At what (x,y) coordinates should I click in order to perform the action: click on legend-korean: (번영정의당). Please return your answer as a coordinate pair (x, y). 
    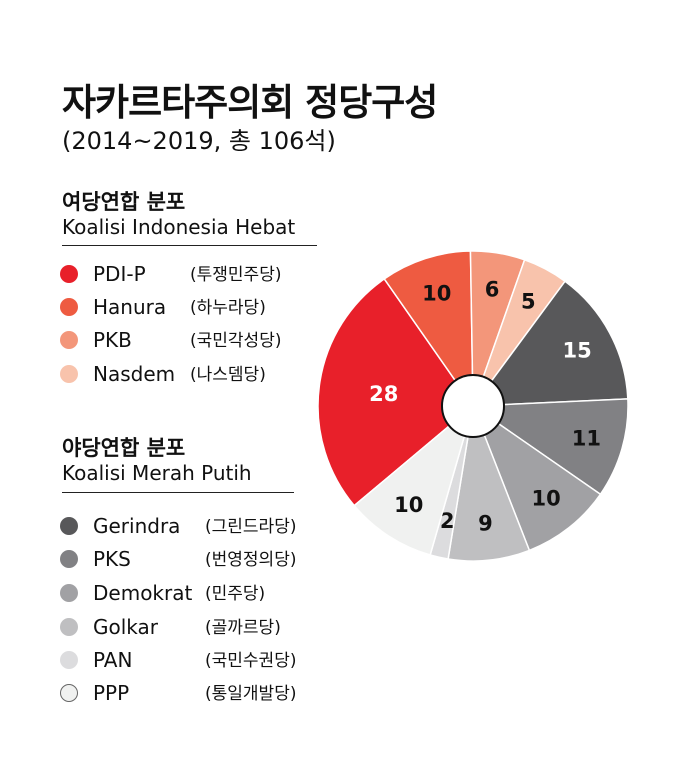
    Looking at the image, I should click on (251, 560).